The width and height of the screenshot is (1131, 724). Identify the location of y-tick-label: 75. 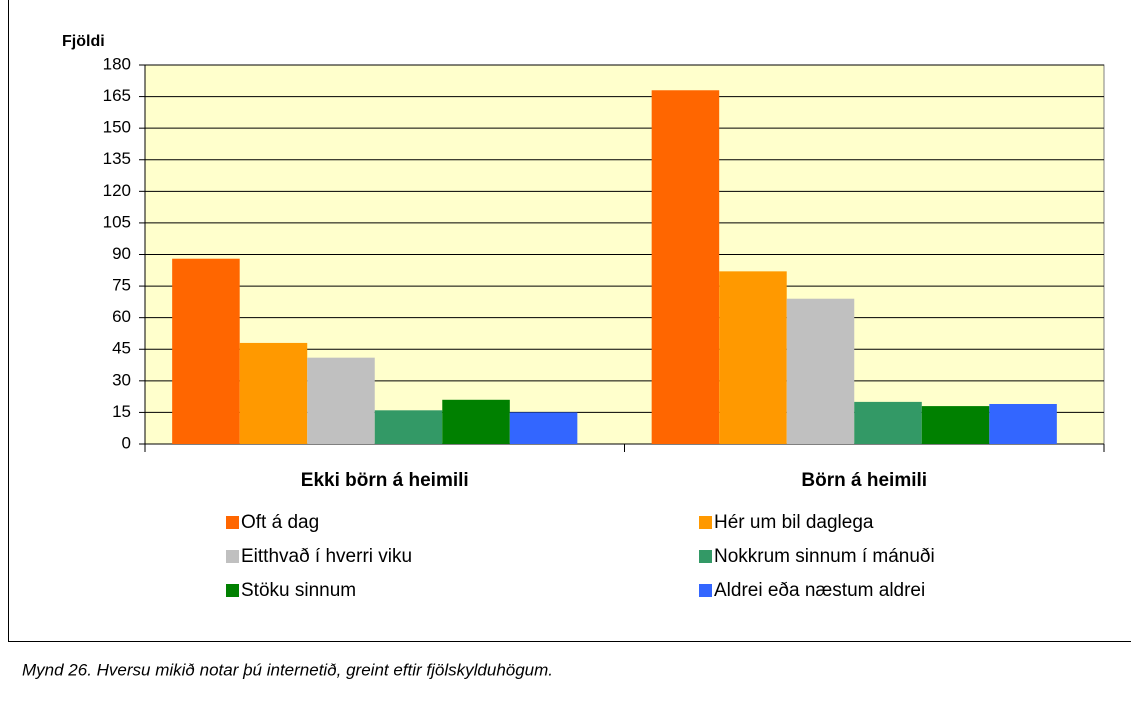
(121, 285).